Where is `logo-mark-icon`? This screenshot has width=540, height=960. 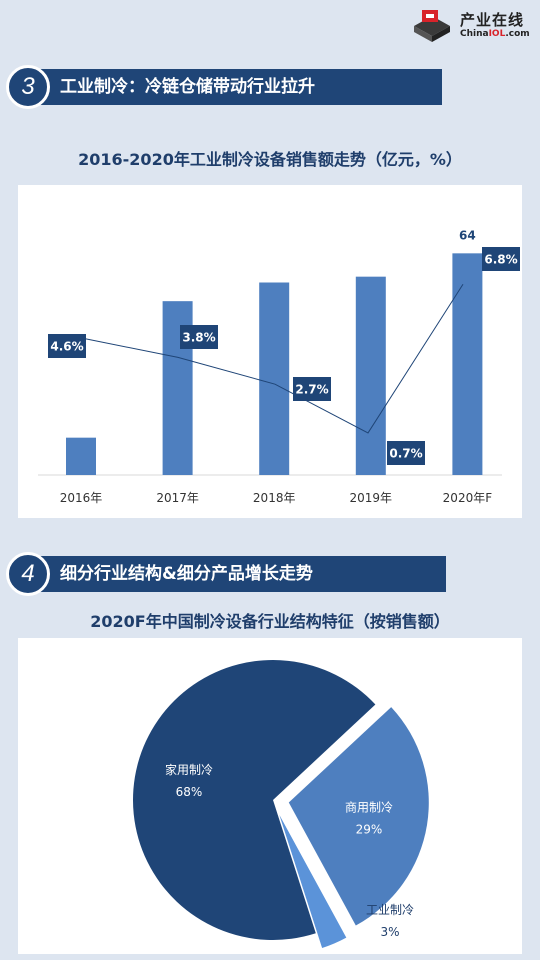 logo-mark-icon is located at coordinates (432, 26).